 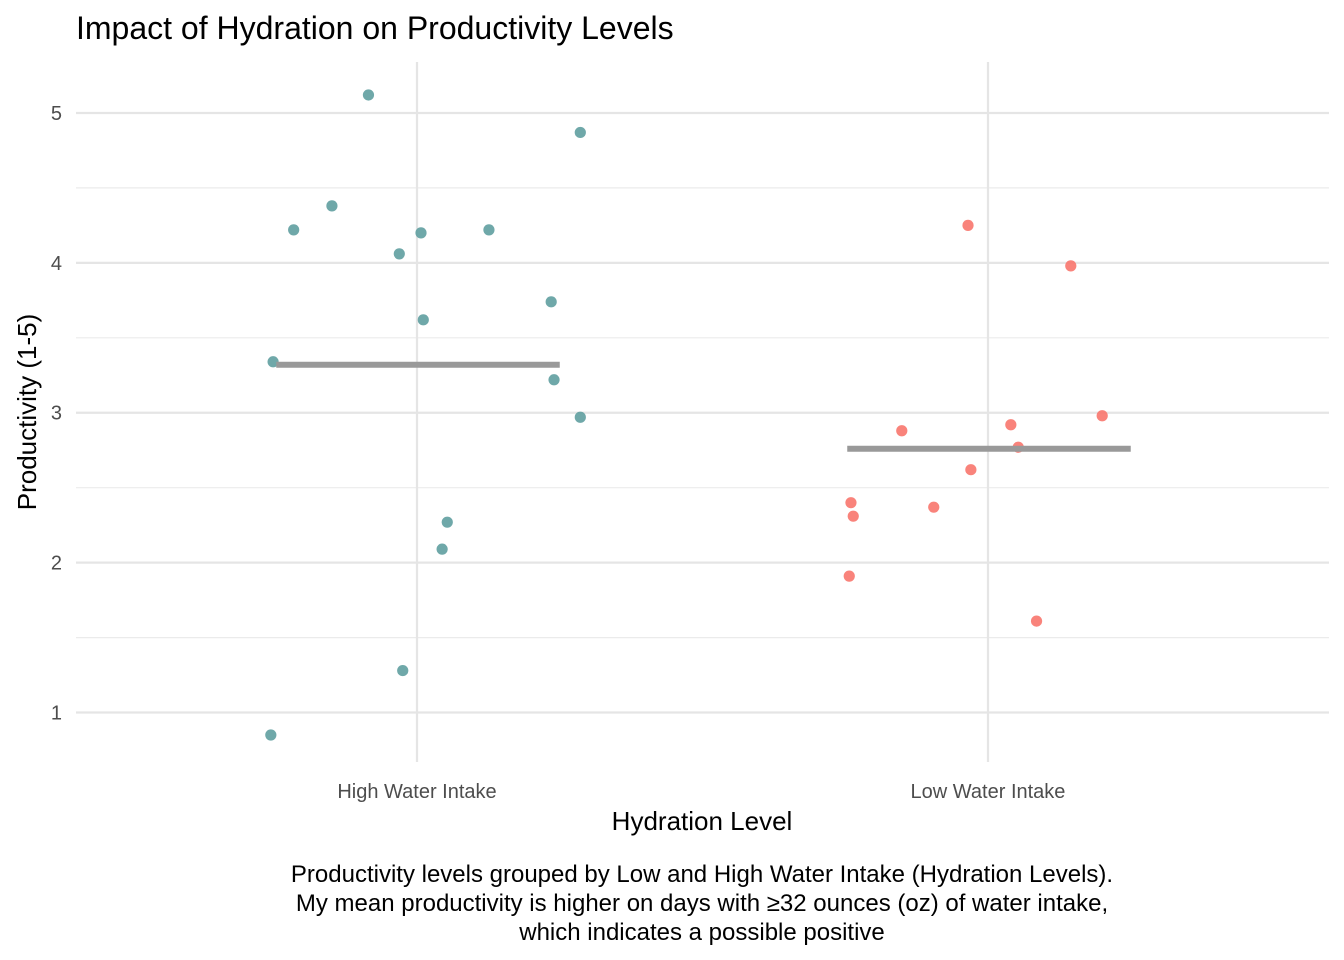 I want to click on y-tick-label: 2, so click(x=56, y=564).